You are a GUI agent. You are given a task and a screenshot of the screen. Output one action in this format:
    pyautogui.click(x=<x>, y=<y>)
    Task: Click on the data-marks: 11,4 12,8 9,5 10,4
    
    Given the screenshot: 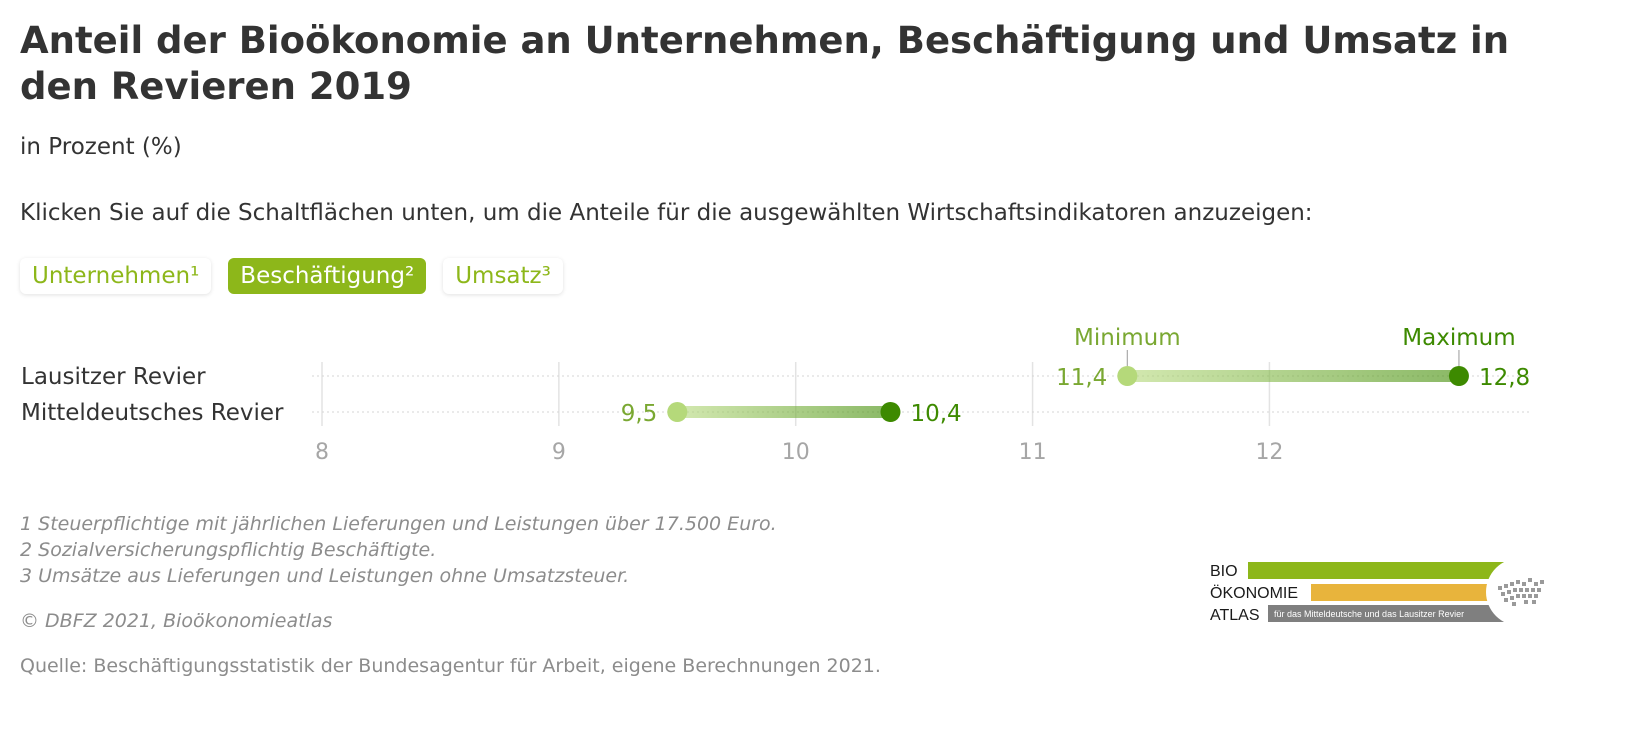 What is the action you would take?
    pyautogui.click(x=1075, y=396)
    